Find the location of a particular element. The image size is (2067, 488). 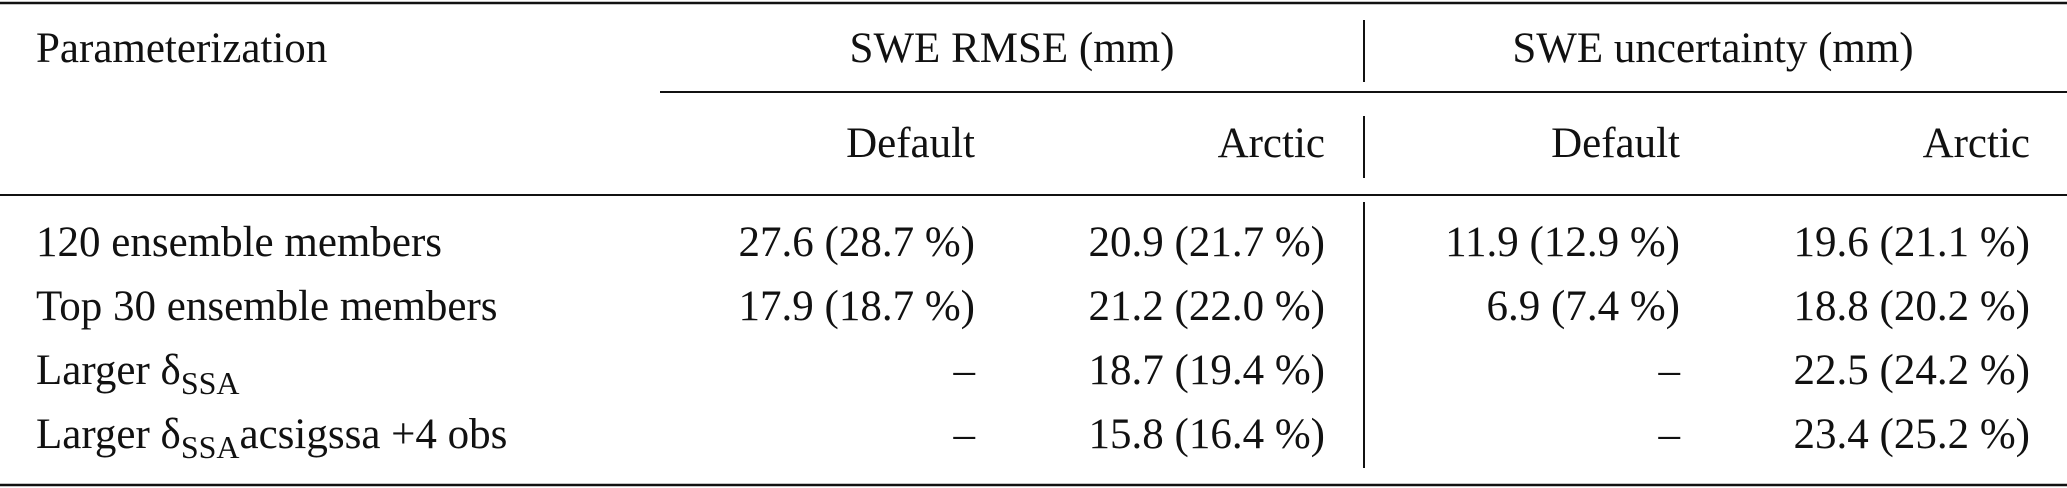

label-text: 120 ensemble members is located at coordinates (239, 242).